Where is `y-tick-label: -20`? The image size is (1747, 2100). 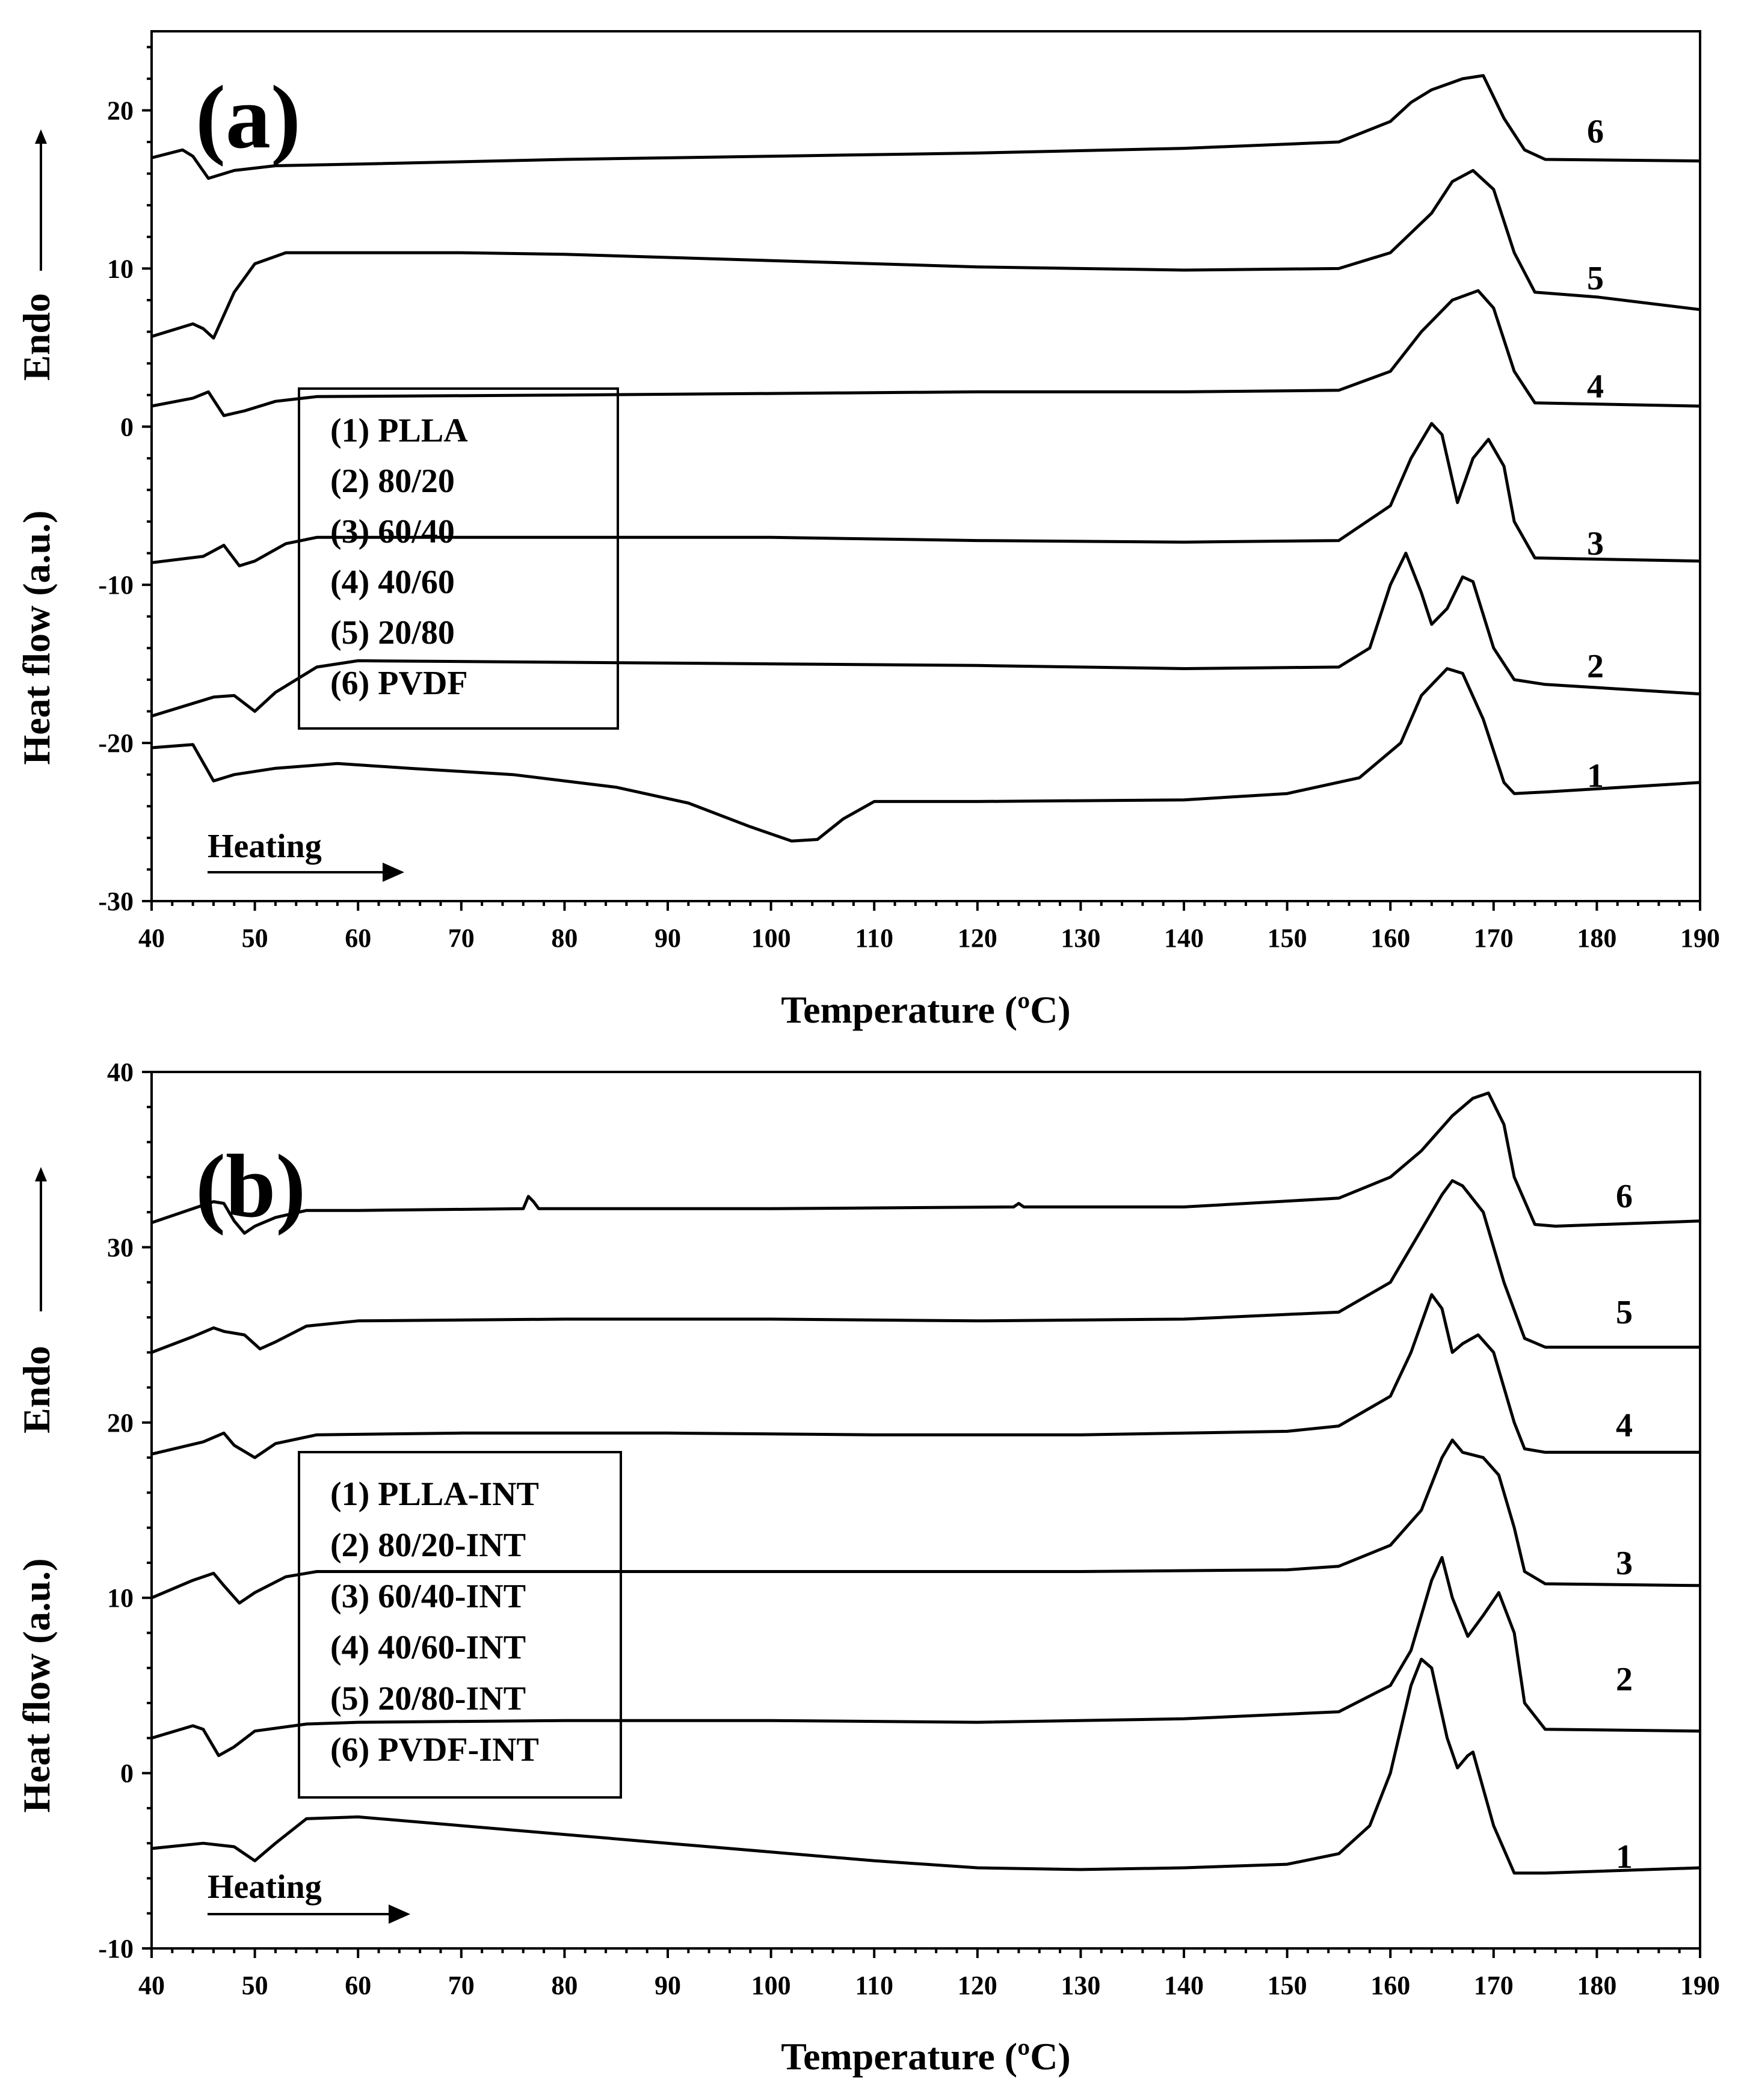
y-tick-label: -20 is located at coordinates (116, 743).